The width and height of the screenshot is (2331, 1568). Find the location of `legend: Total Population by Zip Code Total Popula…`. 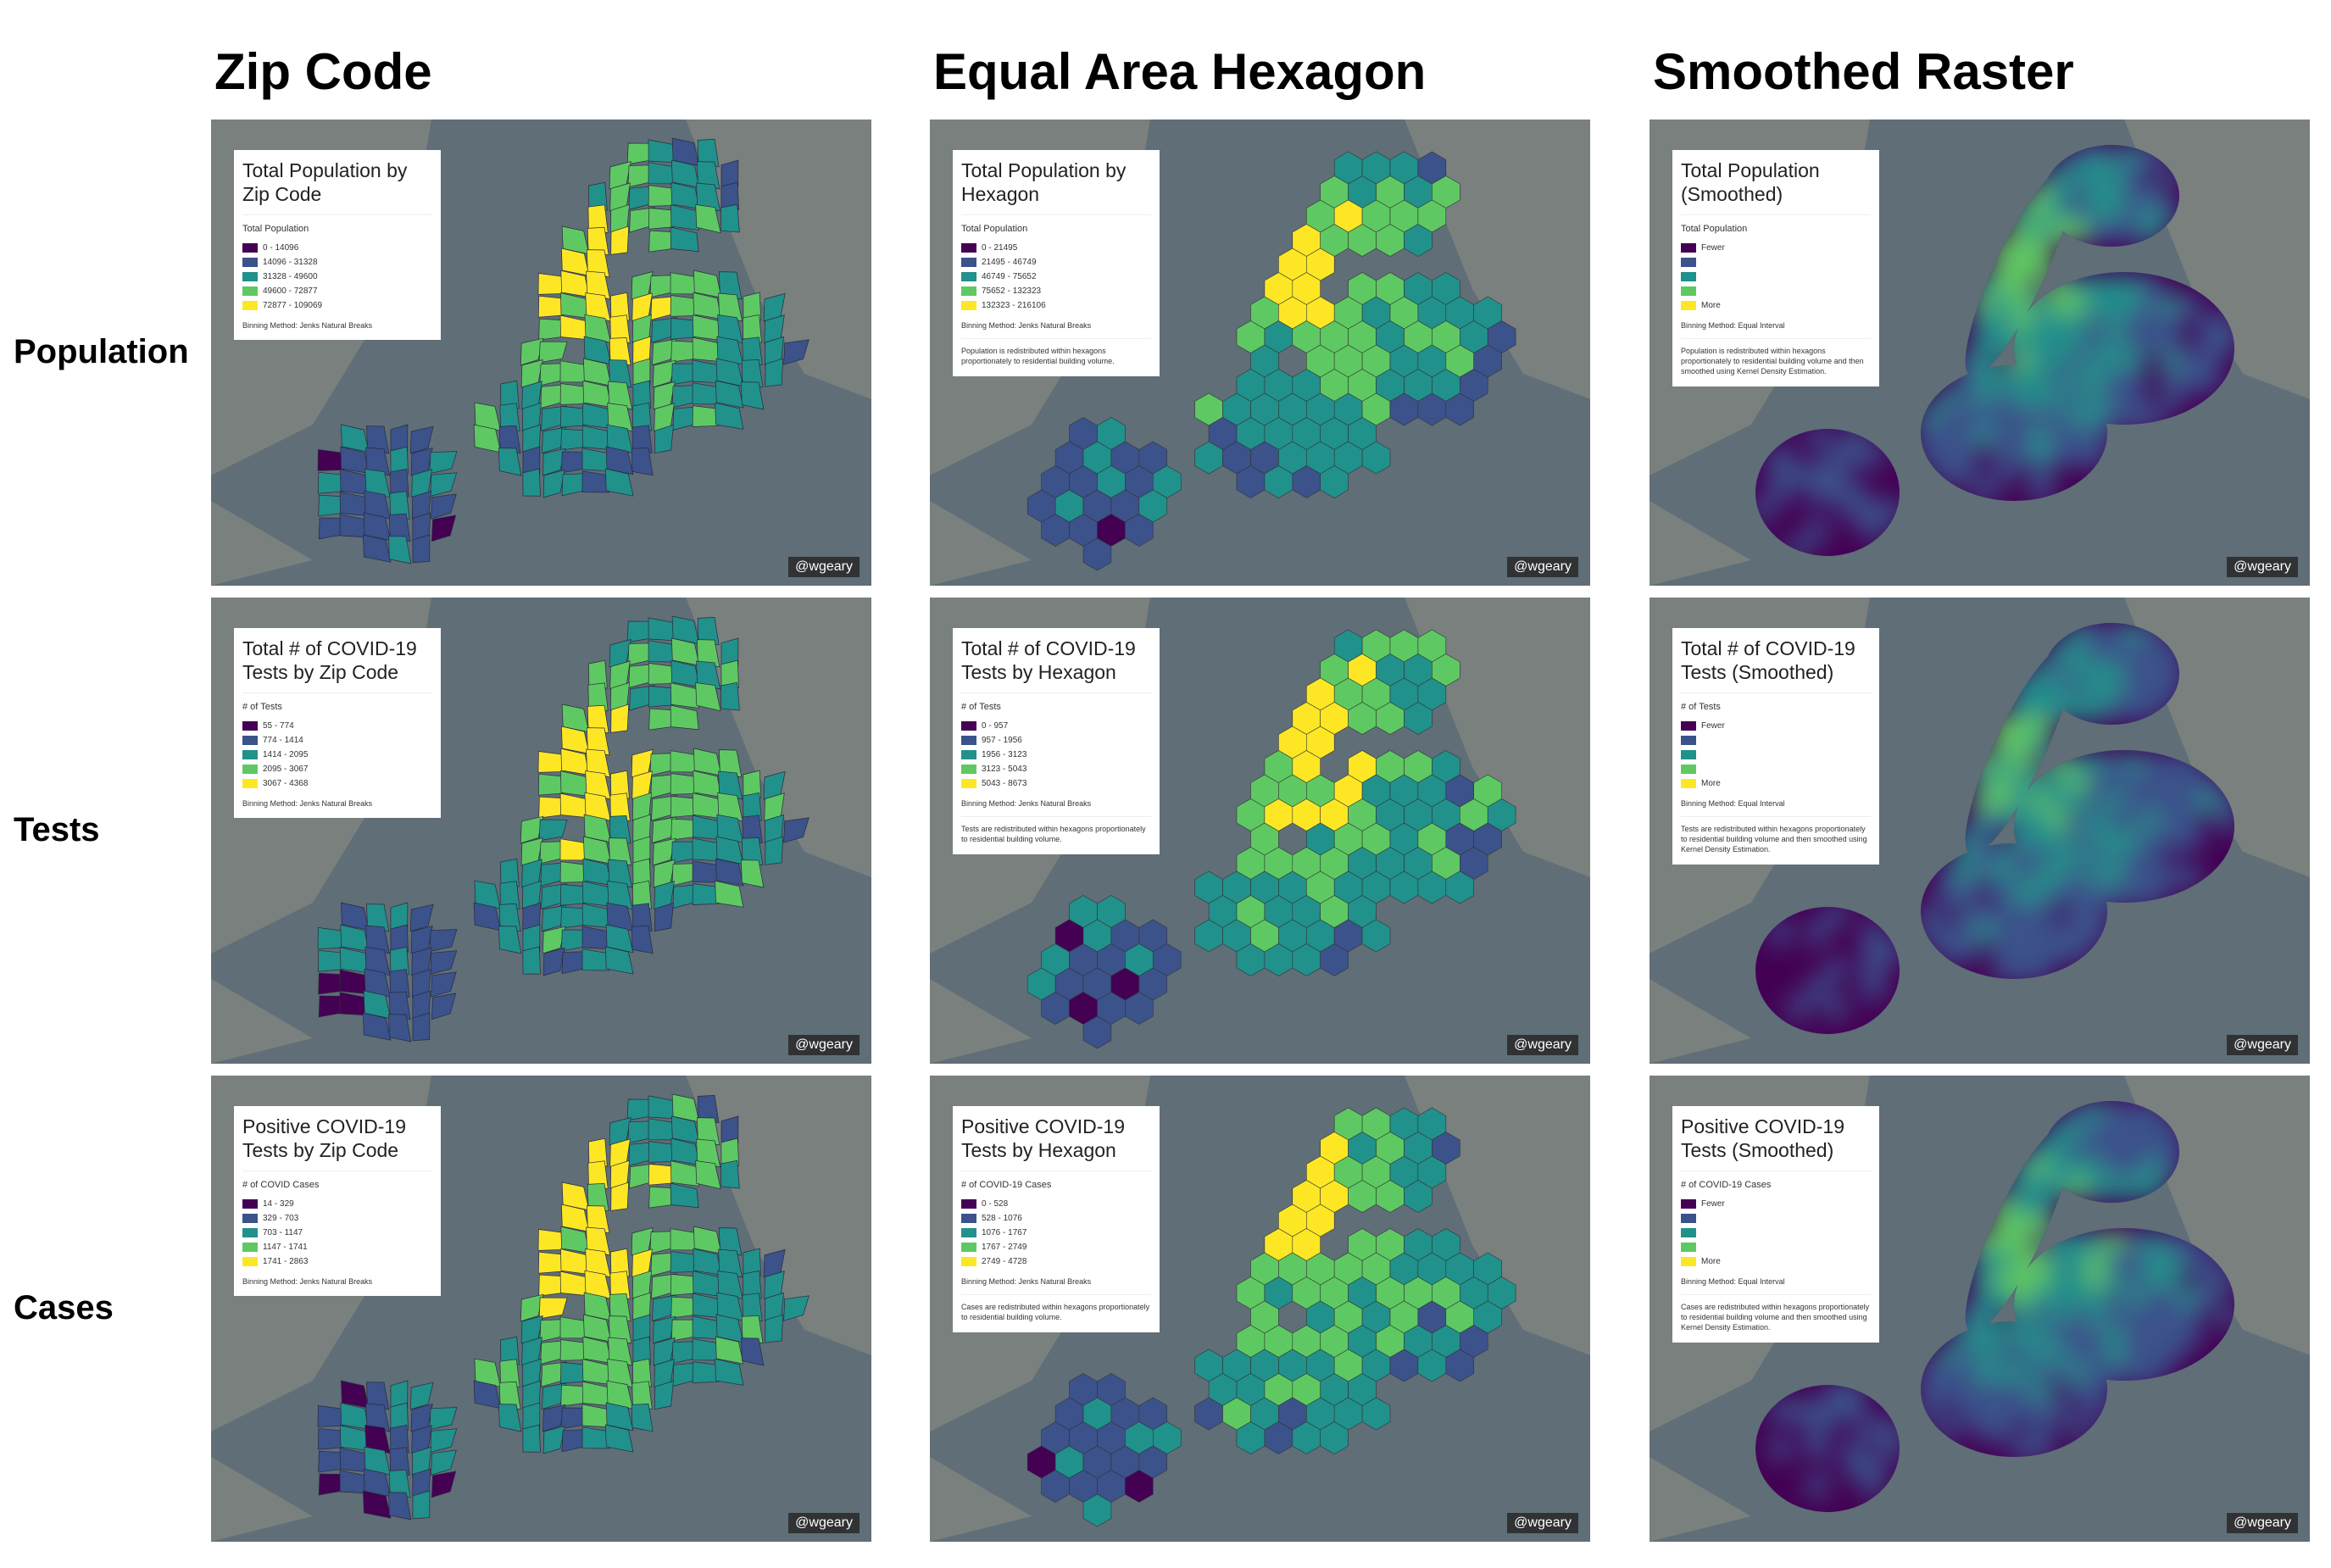

legend: Total Population by Zip Code Total Popula… is located at coordinates (337, 245).